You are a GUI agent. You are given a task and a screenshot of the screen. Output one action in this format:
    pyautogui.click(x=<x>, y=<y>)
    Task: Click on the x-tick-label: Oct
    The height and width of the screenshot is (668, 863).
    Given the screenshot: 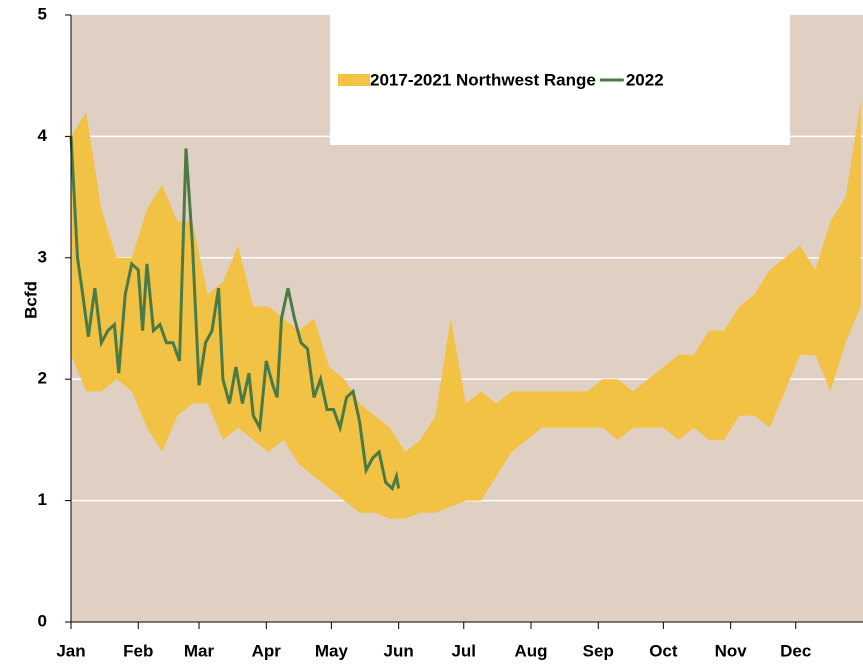 What is the action you would take?
    pyautogui.click(x=663, y=650)
    